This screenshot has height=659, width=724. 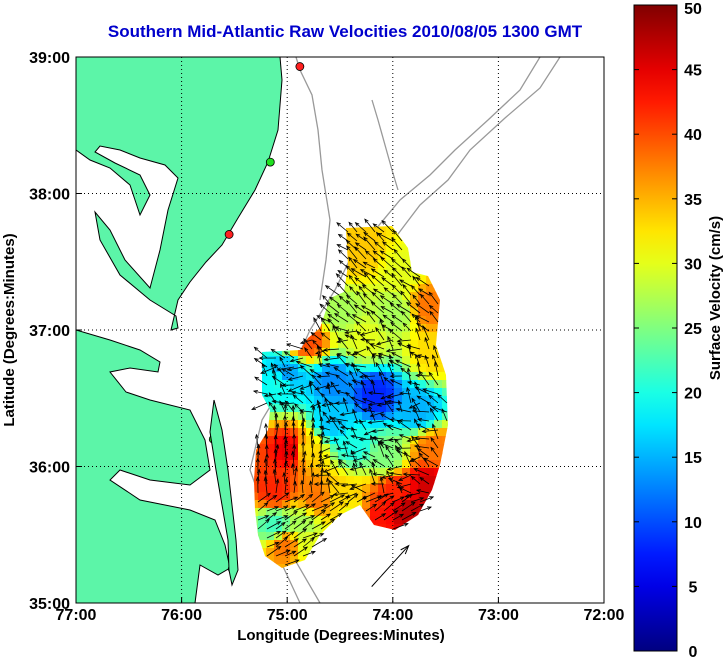 I want to click on colorbar-tick-label: 45, so click(x=693, y=71).